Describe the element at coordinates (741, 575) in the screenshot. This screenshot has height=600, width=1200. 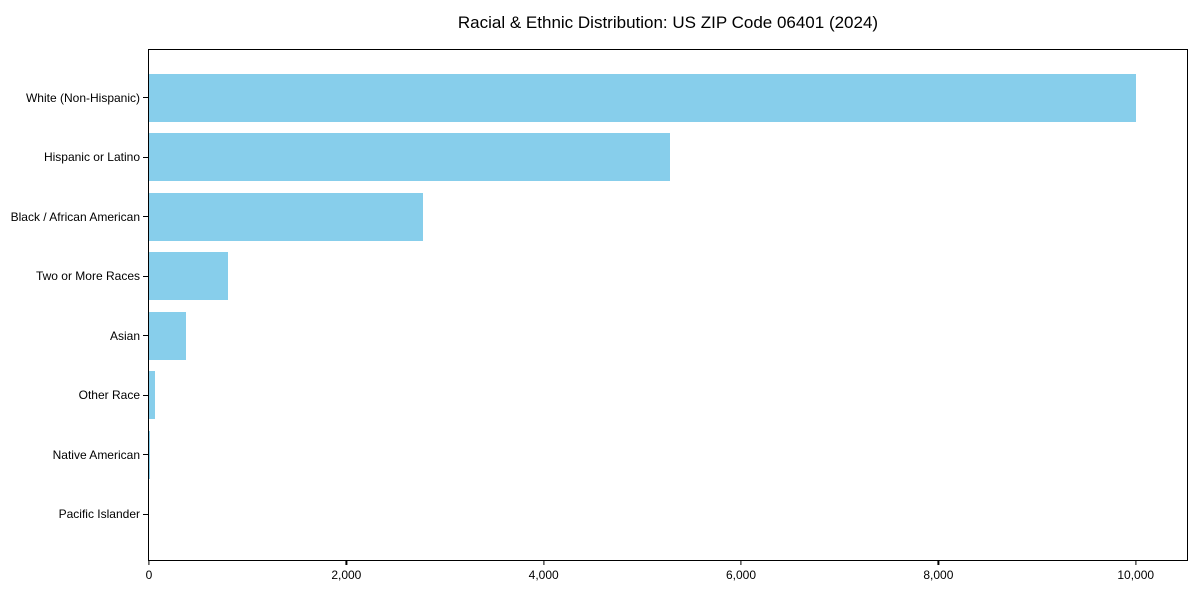
I see `x-axis-tick-label: 6,000` at that location.